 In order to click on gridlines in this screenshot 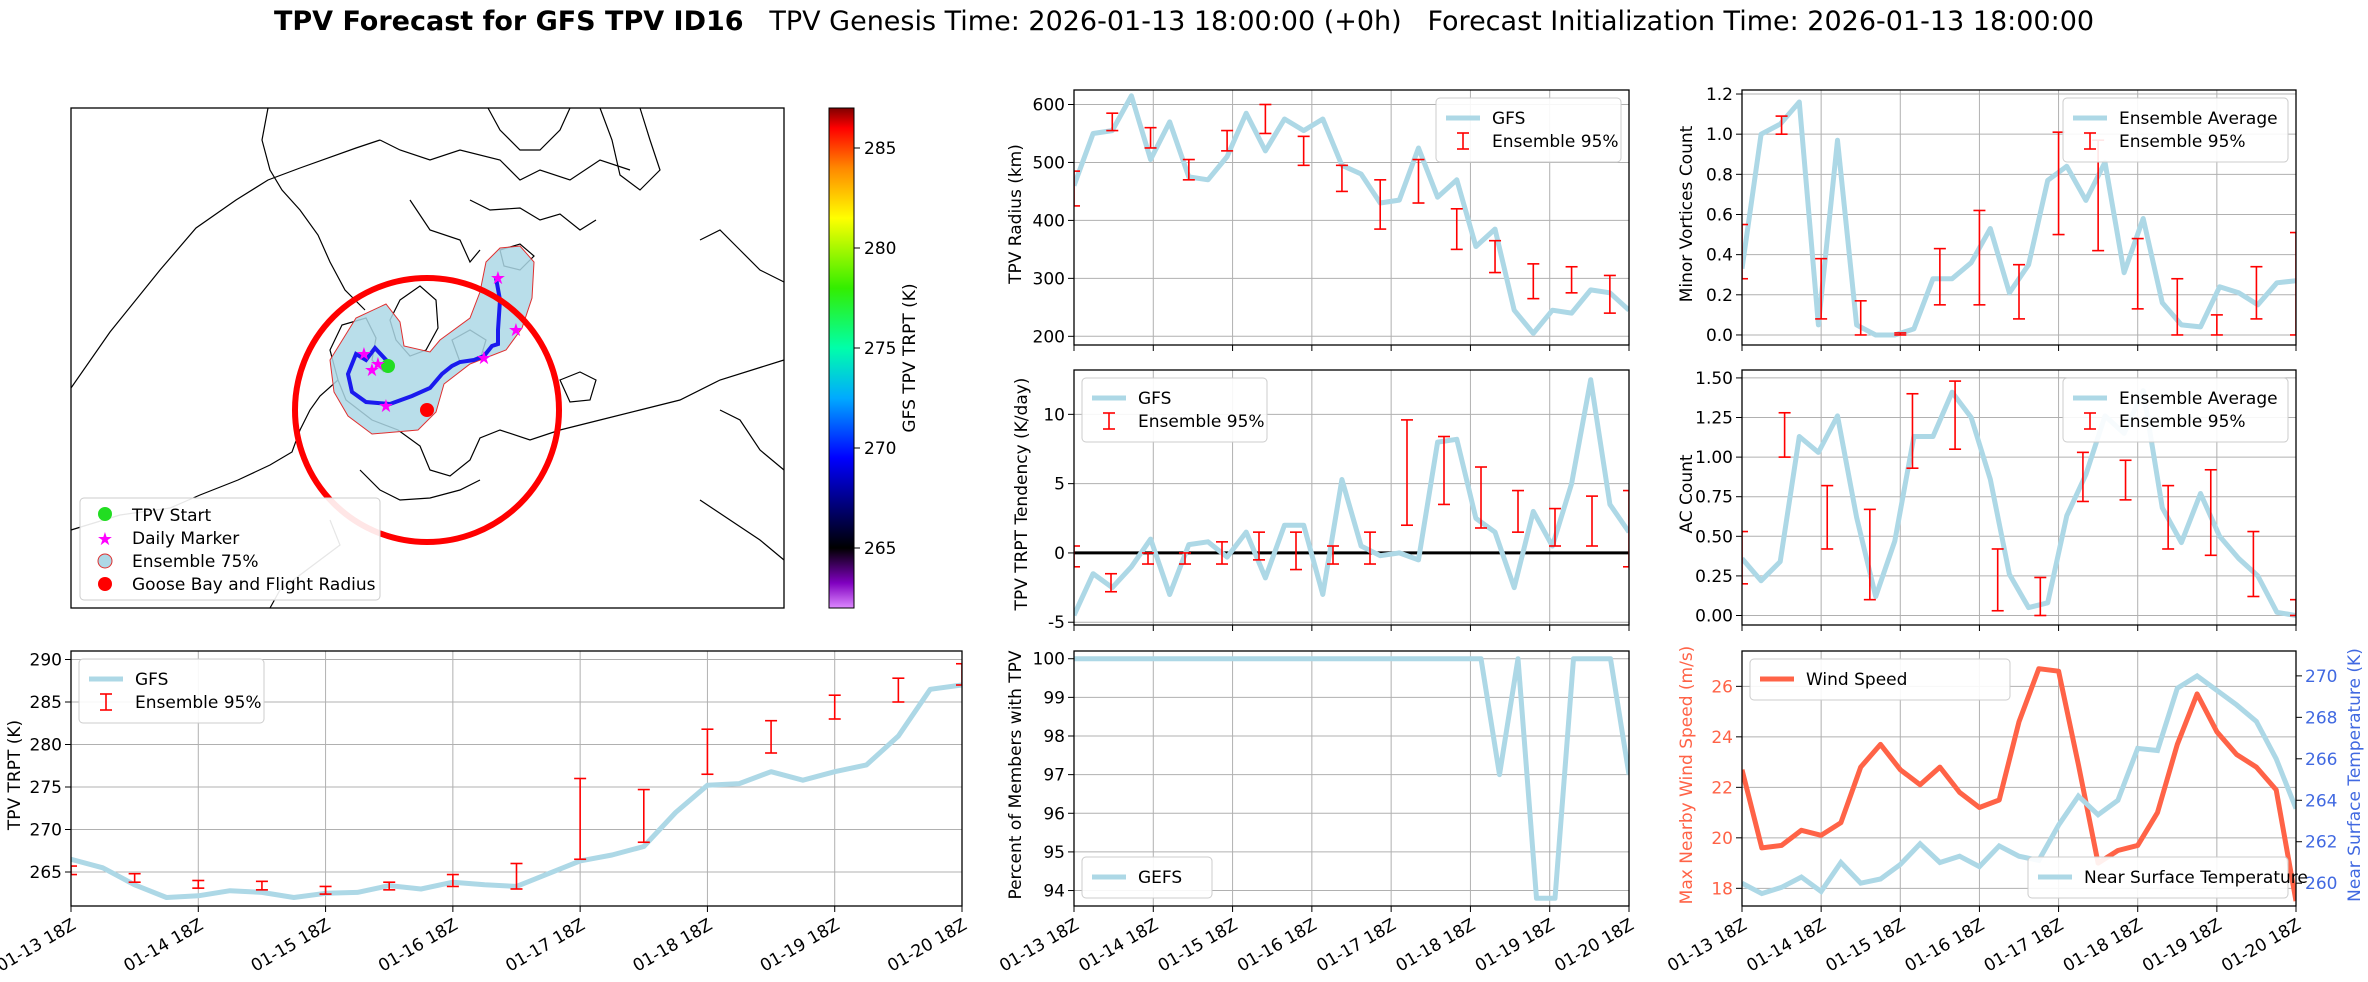, I will do `click(2019, 497)`.